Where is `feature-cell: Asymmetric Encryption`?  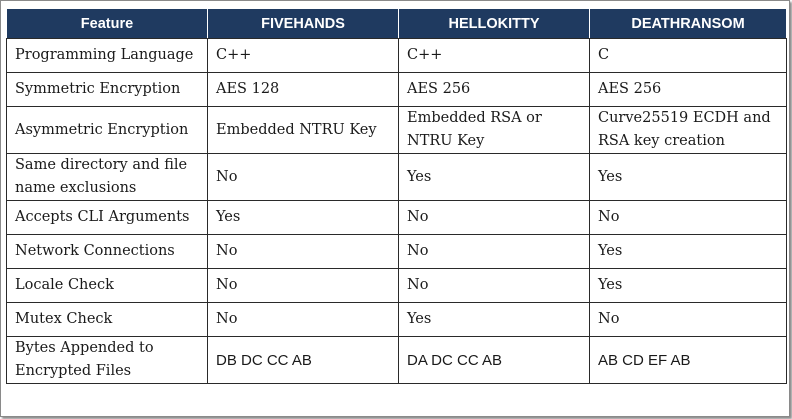 feature-cell: Asymmetric Encryption is located at coordinates (107, 130).